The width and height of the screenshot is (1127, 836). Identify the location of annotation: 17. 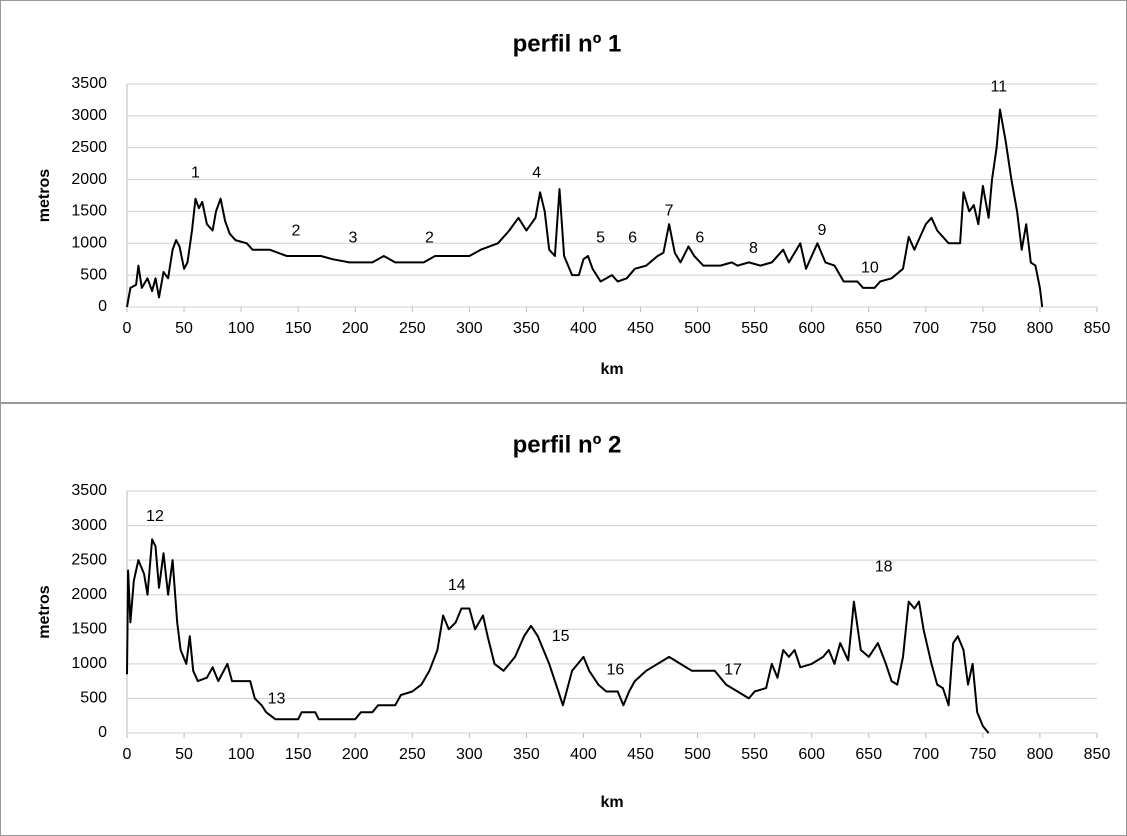
(733, 669).